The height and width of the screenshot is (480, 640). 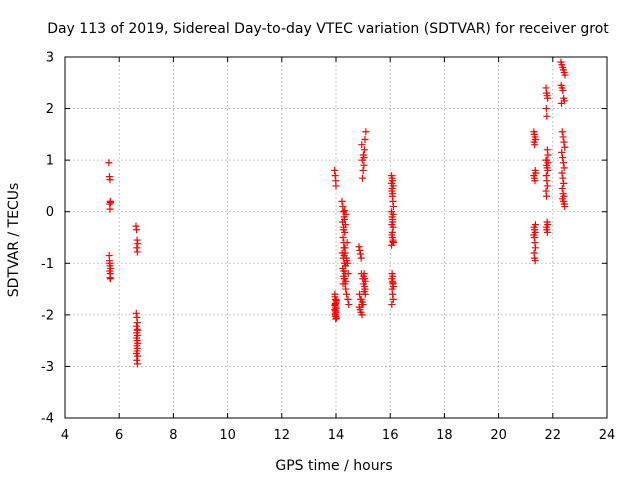 I want to click on x-tick-label: 4, so click(x=65, y=435).